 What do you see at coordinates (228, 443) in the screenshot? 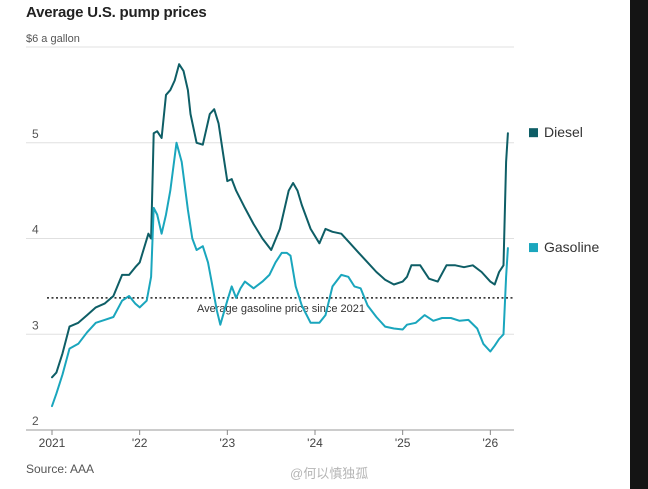
I see `x-tick-label: '23` at bounding box center [228, 443].